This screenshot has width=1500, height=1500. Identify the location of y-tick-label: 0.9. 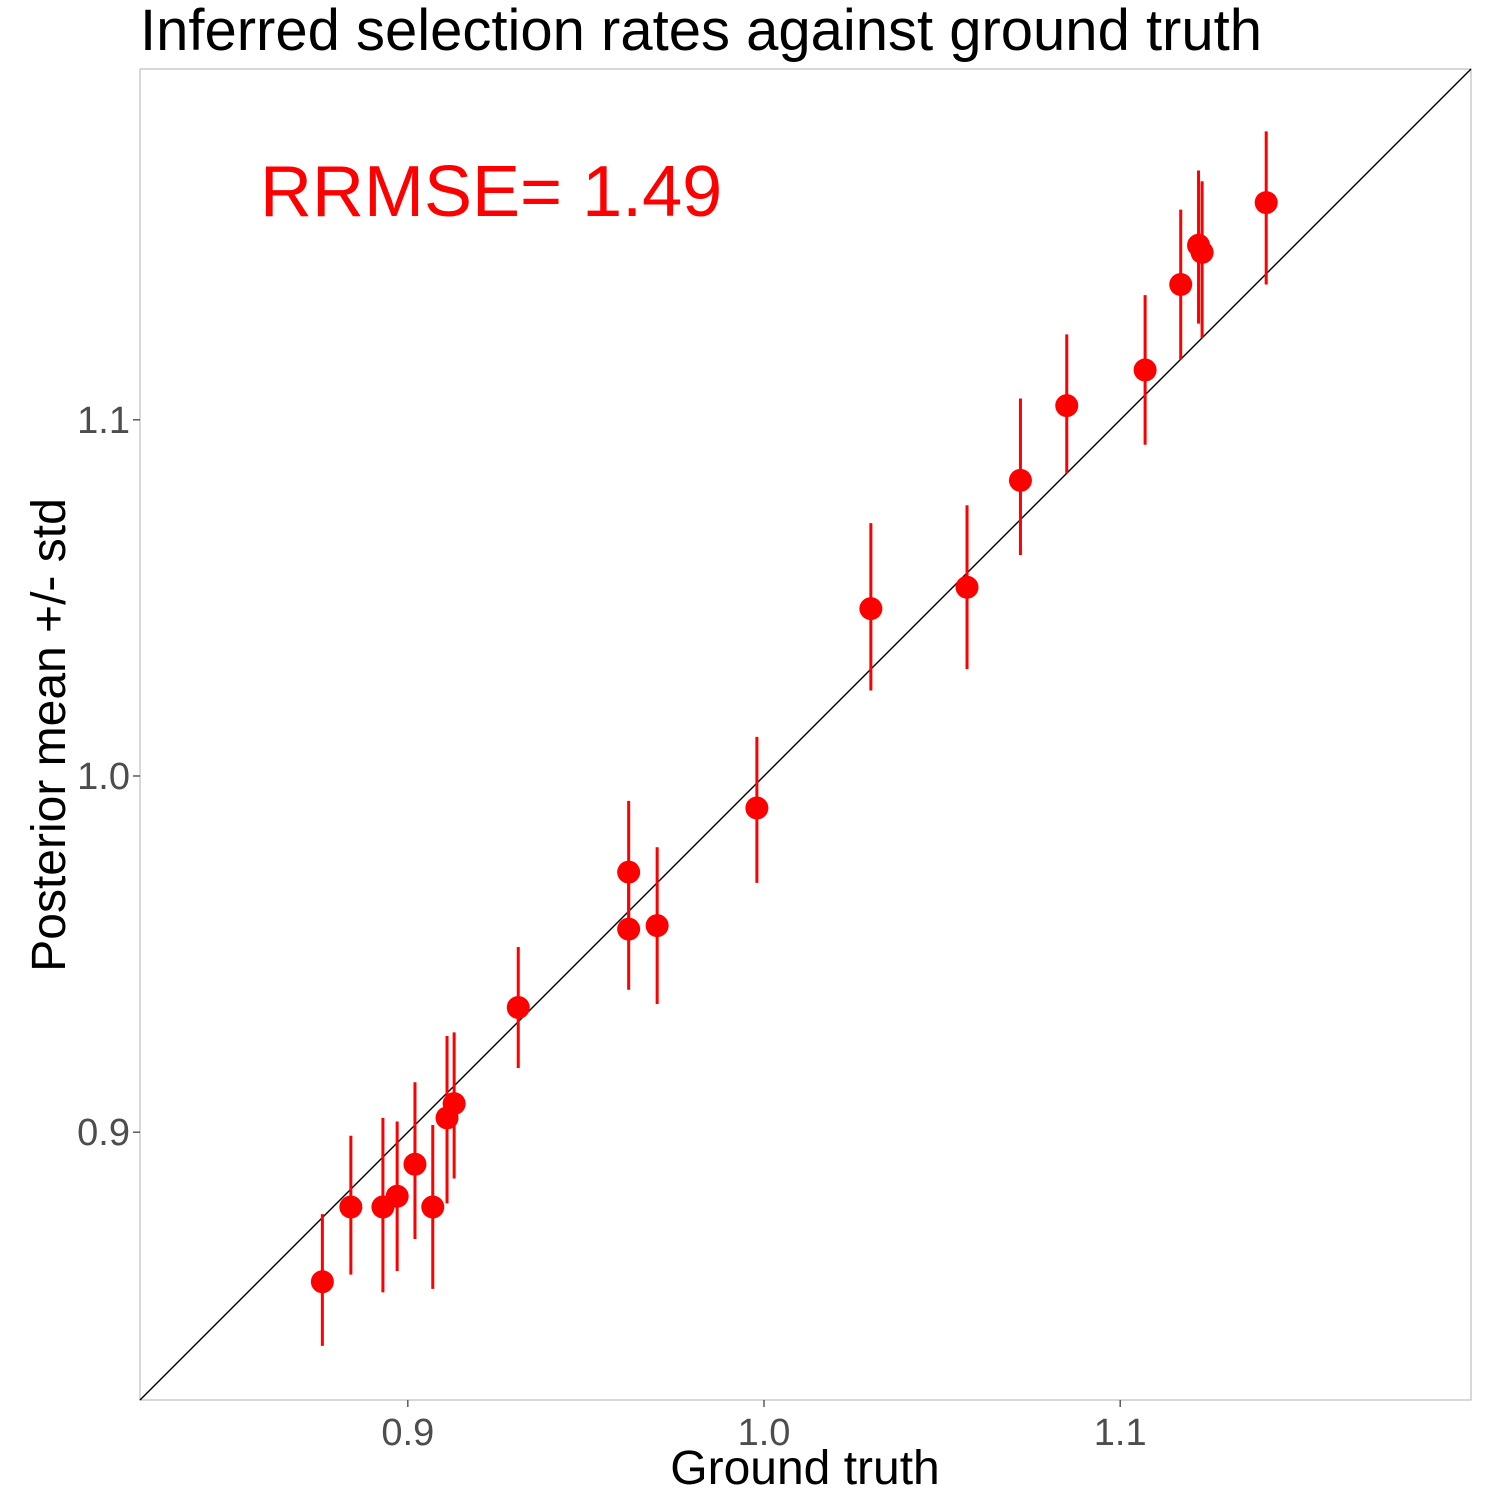
(103, 1133).